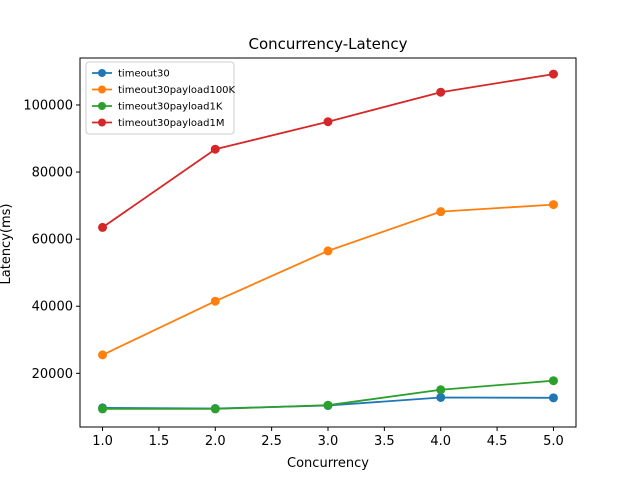  I want to click on y-tick-label: 40000, so click(52, 307).